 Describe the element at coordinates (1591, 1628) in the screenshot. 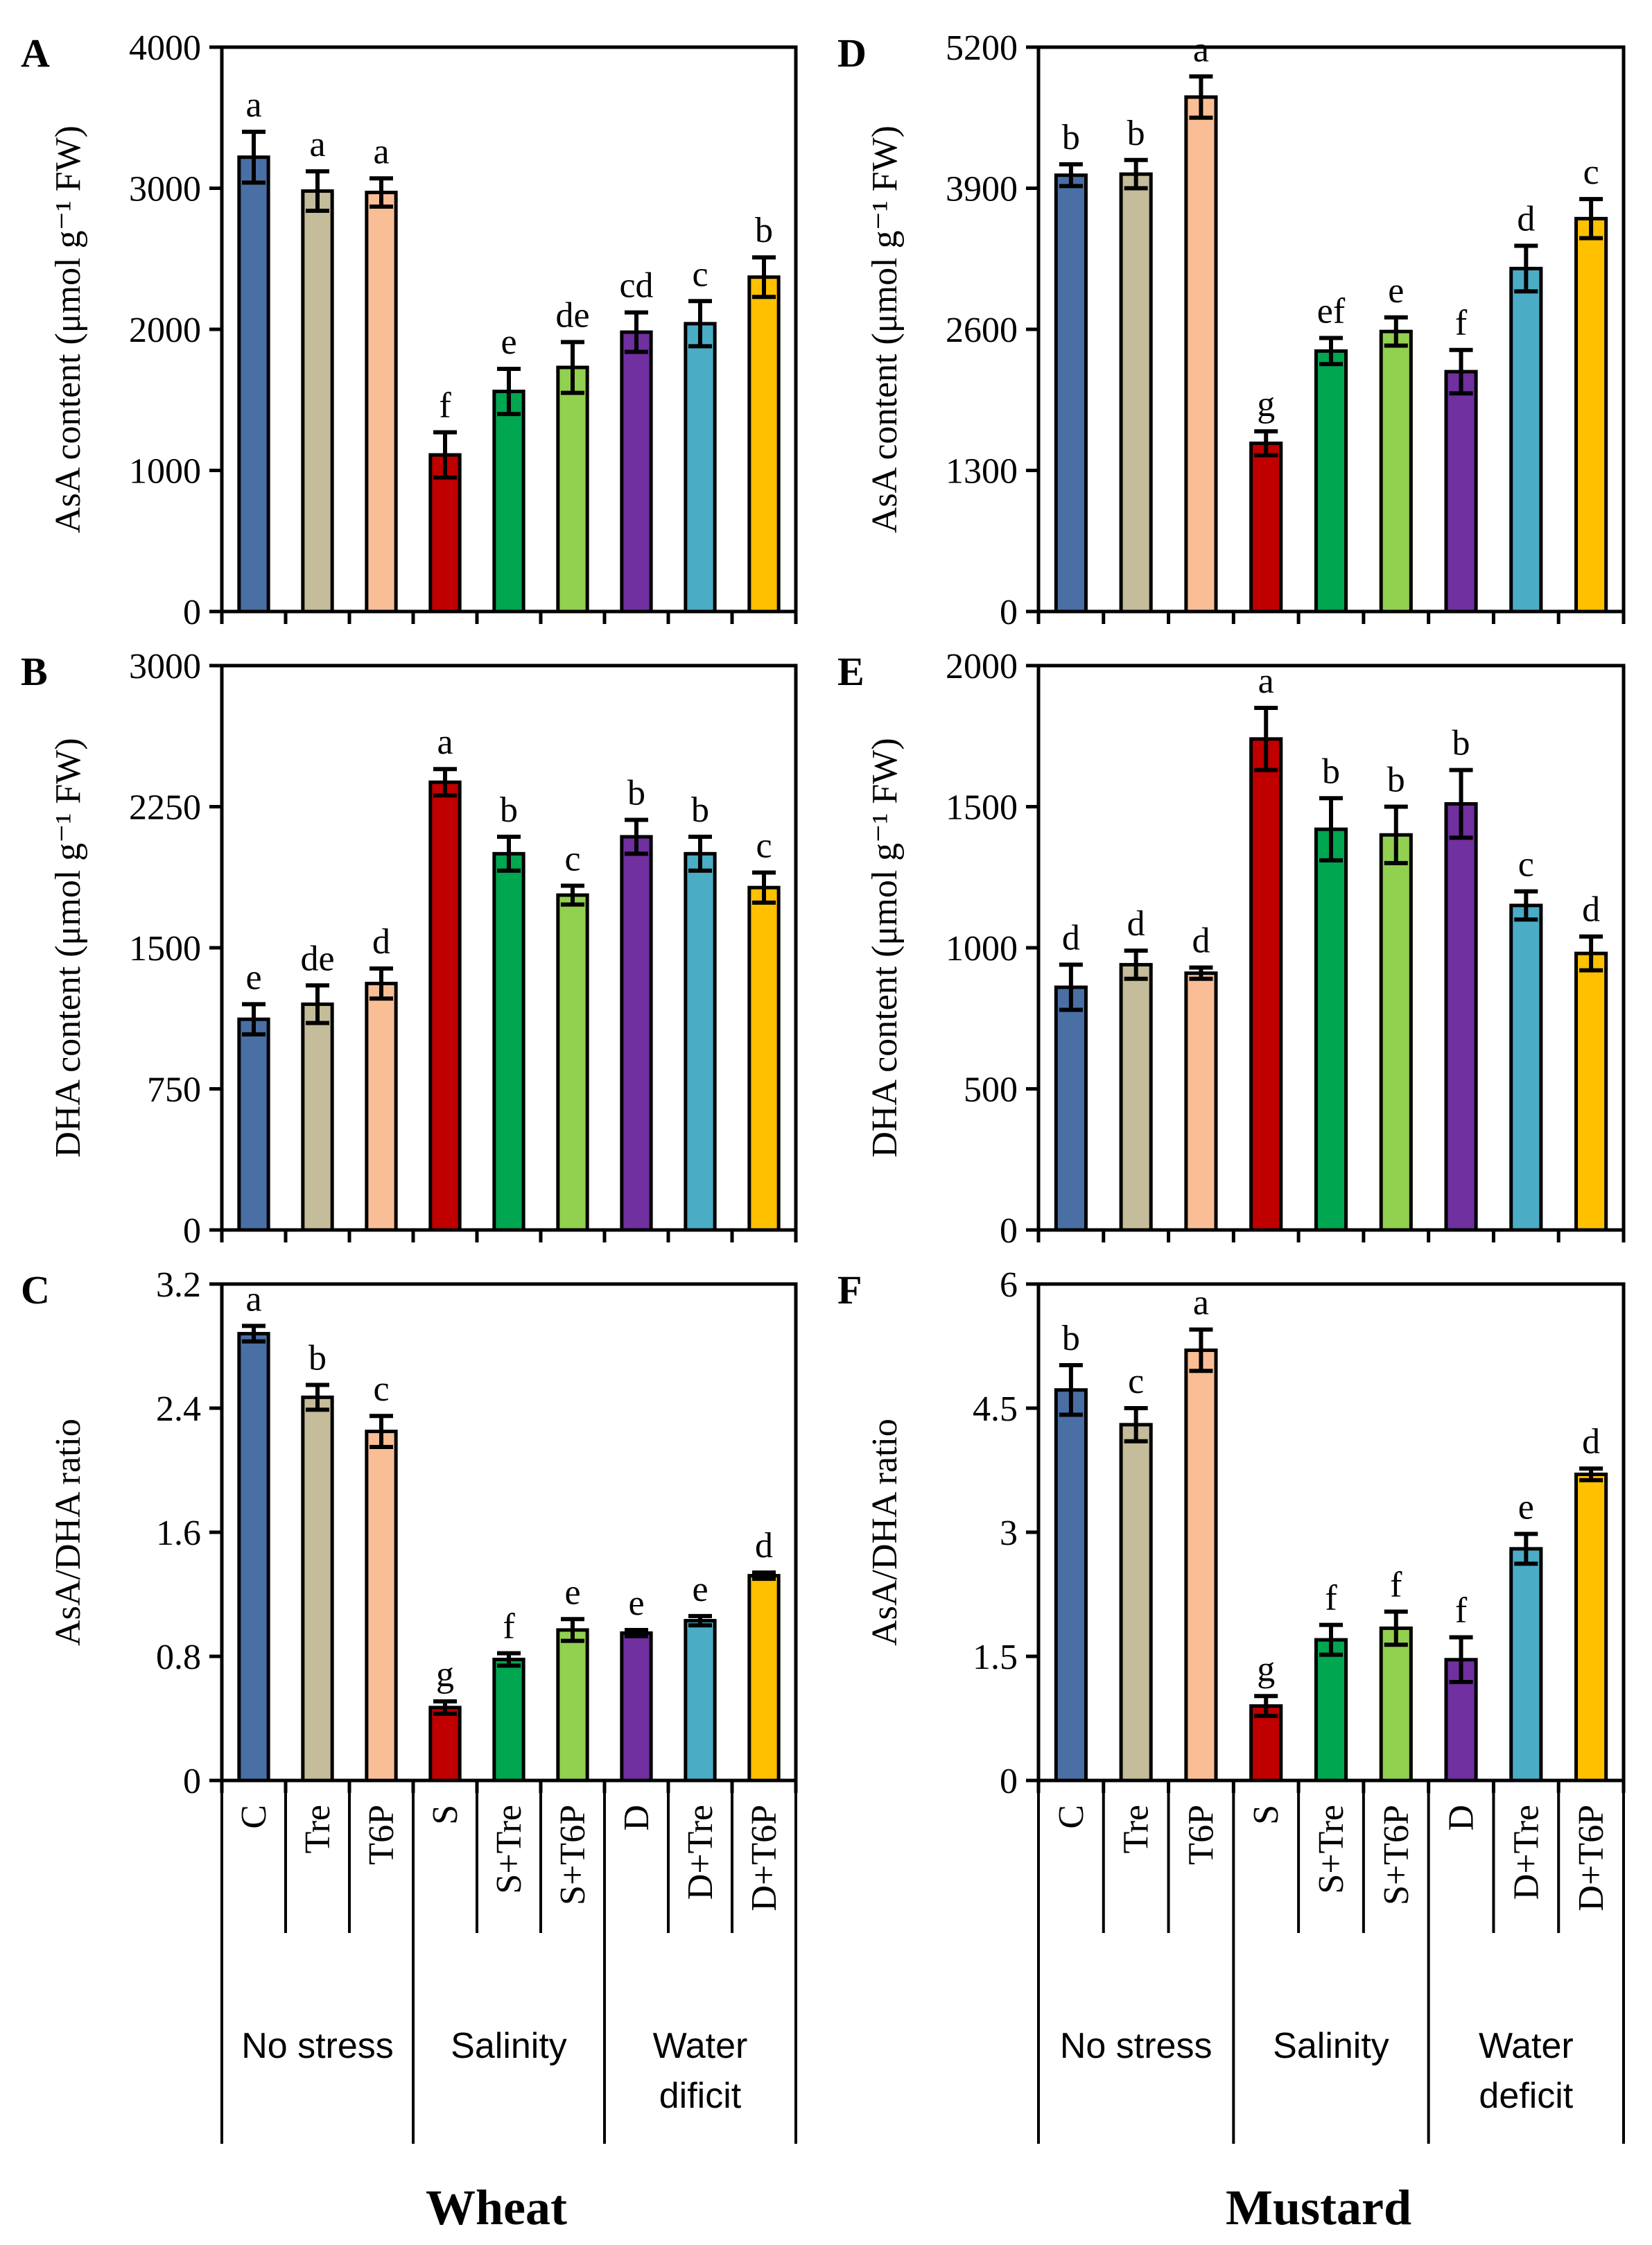

I see `bar-D+T6P` at that location.